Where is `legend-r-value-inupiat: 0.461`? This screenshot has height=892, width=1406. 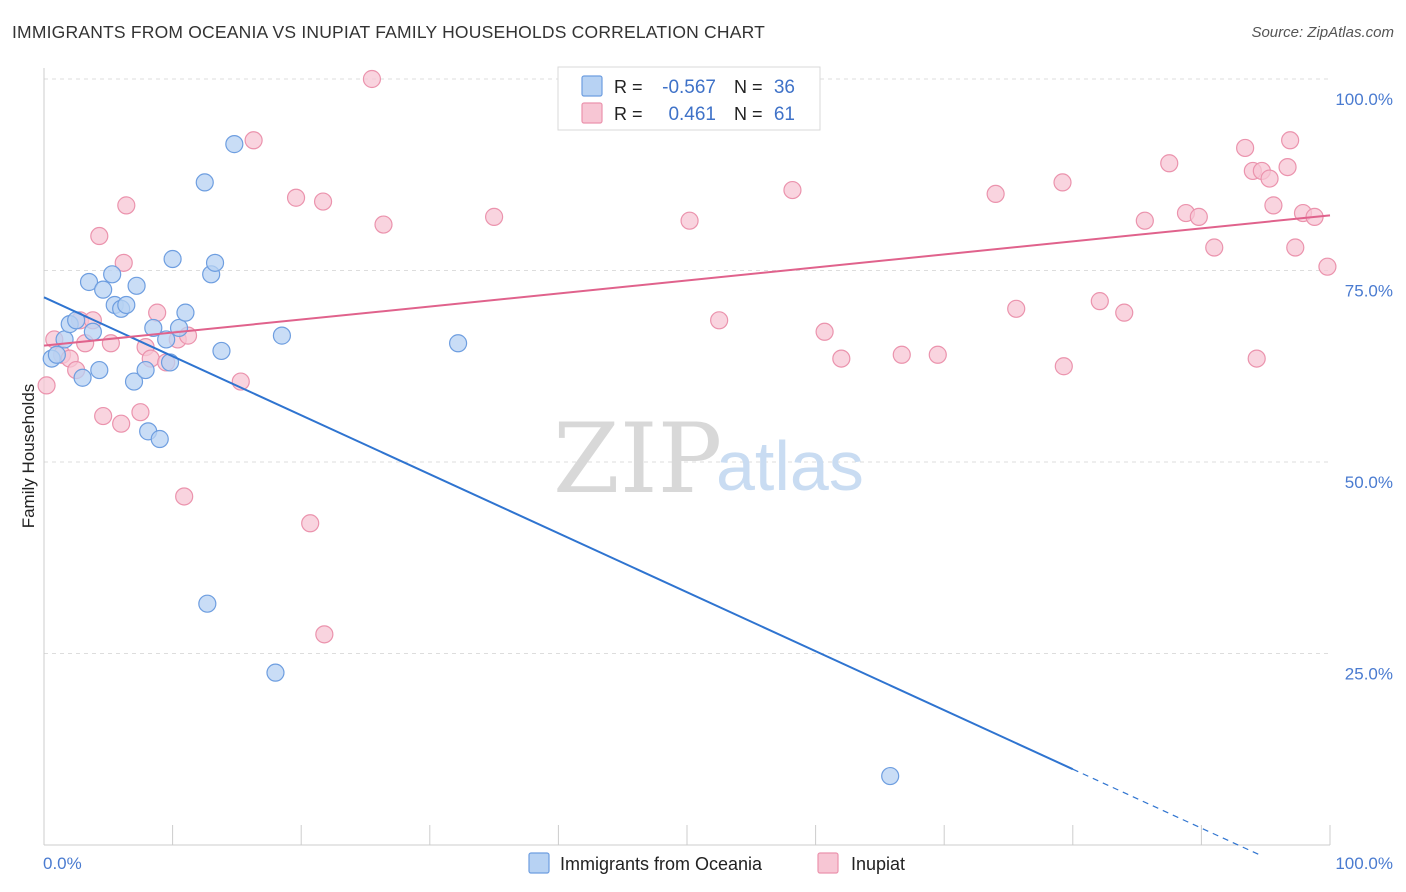 legend-r-value-inupiat: 0.461 is located at coordinates (692, 114).